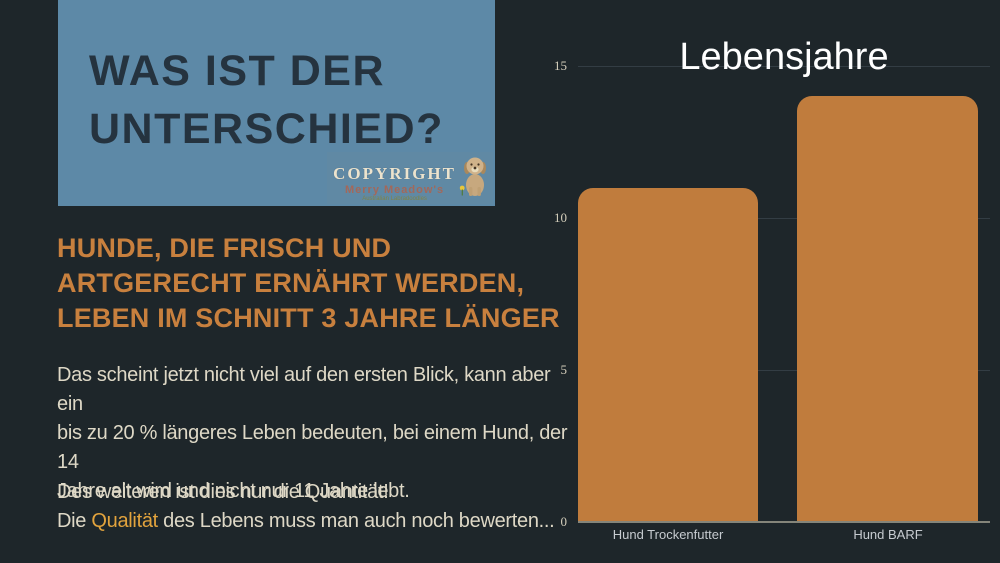  I want to click on x-axis-line, so click(784, 522).